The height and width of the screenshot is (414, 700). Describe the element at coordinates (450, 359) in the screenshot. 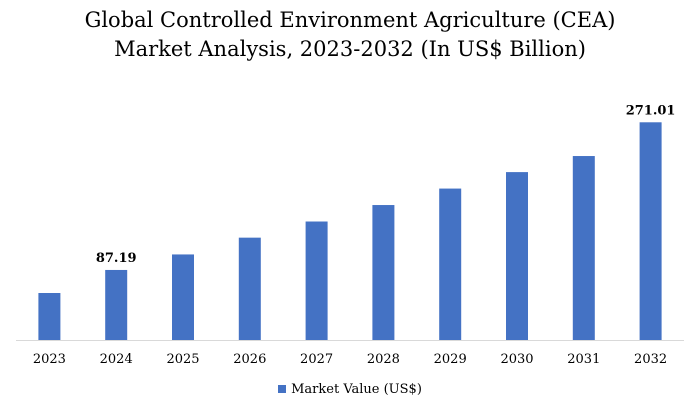

I see `x-tick-label-2029: 2029` at that location.